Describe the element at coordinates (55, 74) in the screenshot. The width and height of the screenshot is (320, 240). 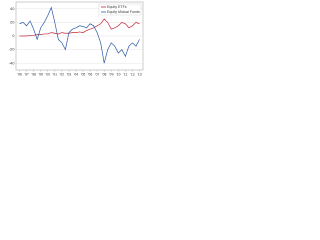
I see `x-tick-label: '01` at that location.